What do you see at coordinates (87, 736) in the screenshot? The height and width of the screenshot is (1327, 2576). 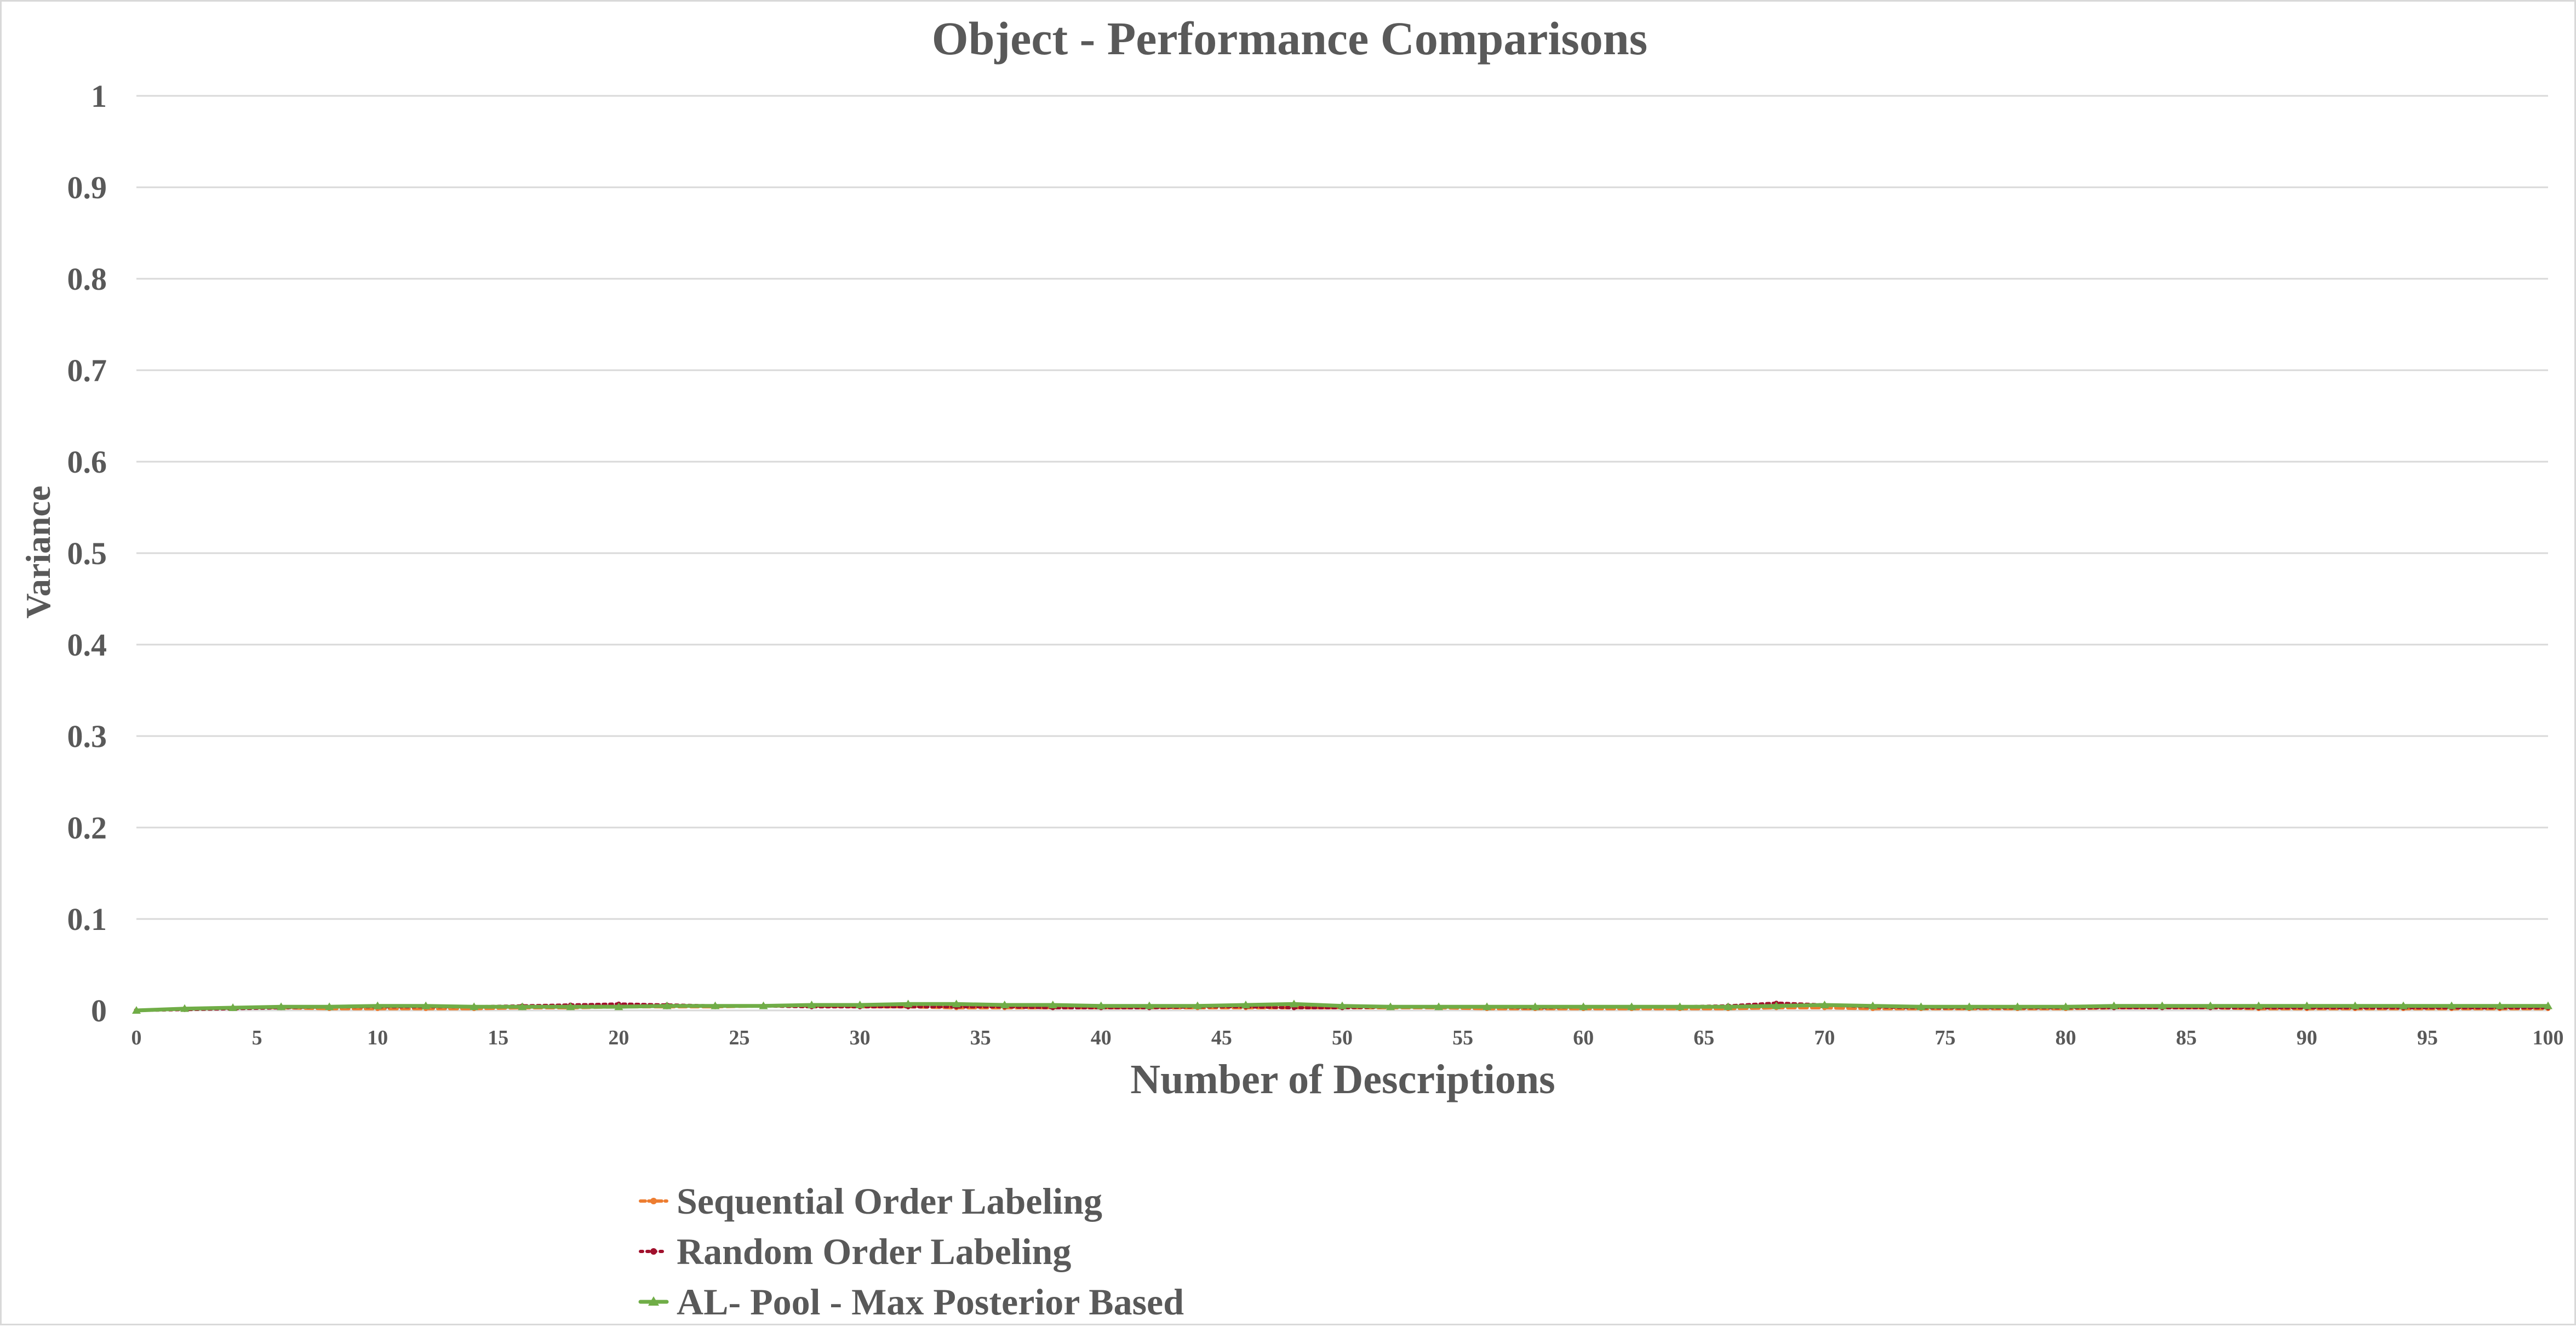 I see `y-tick-label: 0.3` at bounding box center [87, 736].